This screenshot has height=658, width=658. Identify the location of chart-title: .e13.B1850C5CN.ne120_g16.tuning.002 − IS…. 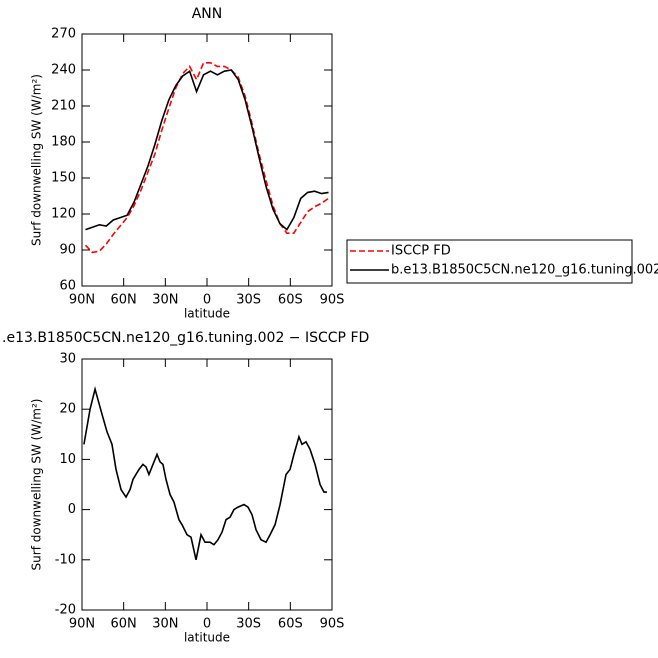
(185, 338).